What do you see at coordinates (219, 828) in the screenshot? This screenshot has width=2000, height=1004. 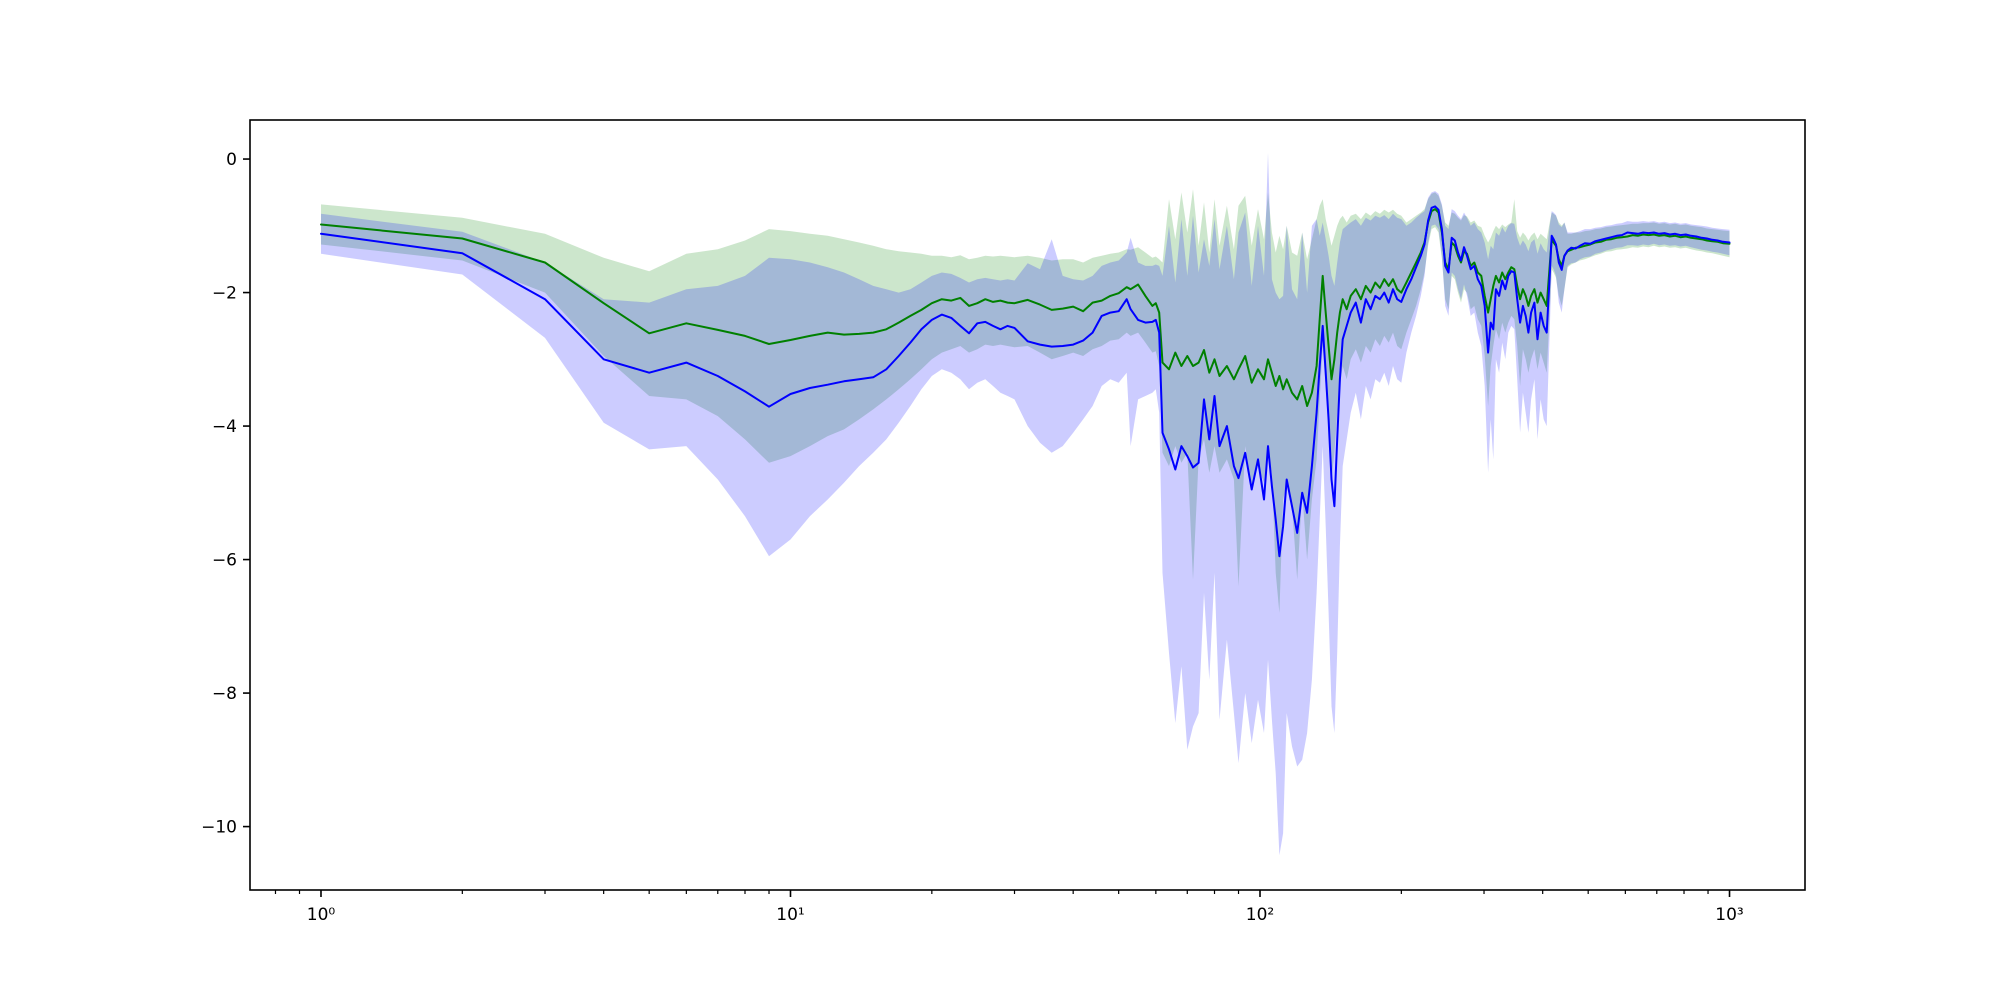 I see `y-tick-label: −10` at bounding box center [219, 828].